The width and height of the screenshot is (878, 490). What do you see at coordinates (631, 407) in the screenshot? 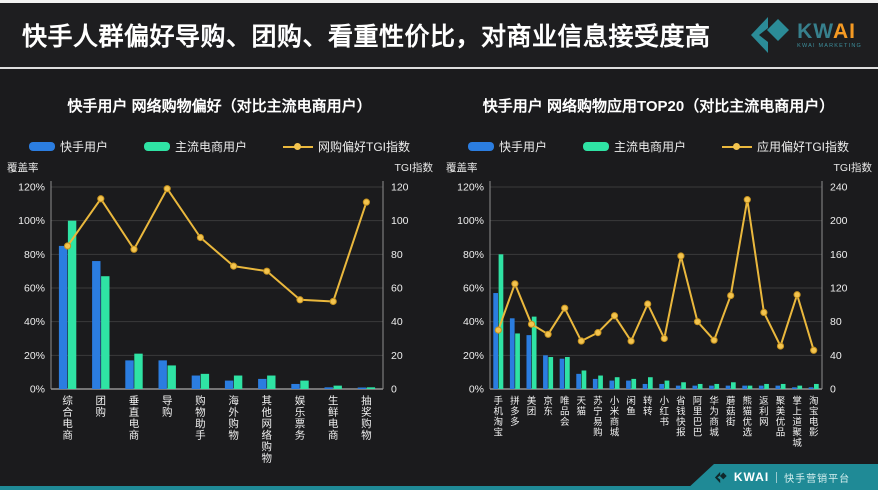
I see `x-axis-label: 闲鱼` at bounding box center [631, 407].